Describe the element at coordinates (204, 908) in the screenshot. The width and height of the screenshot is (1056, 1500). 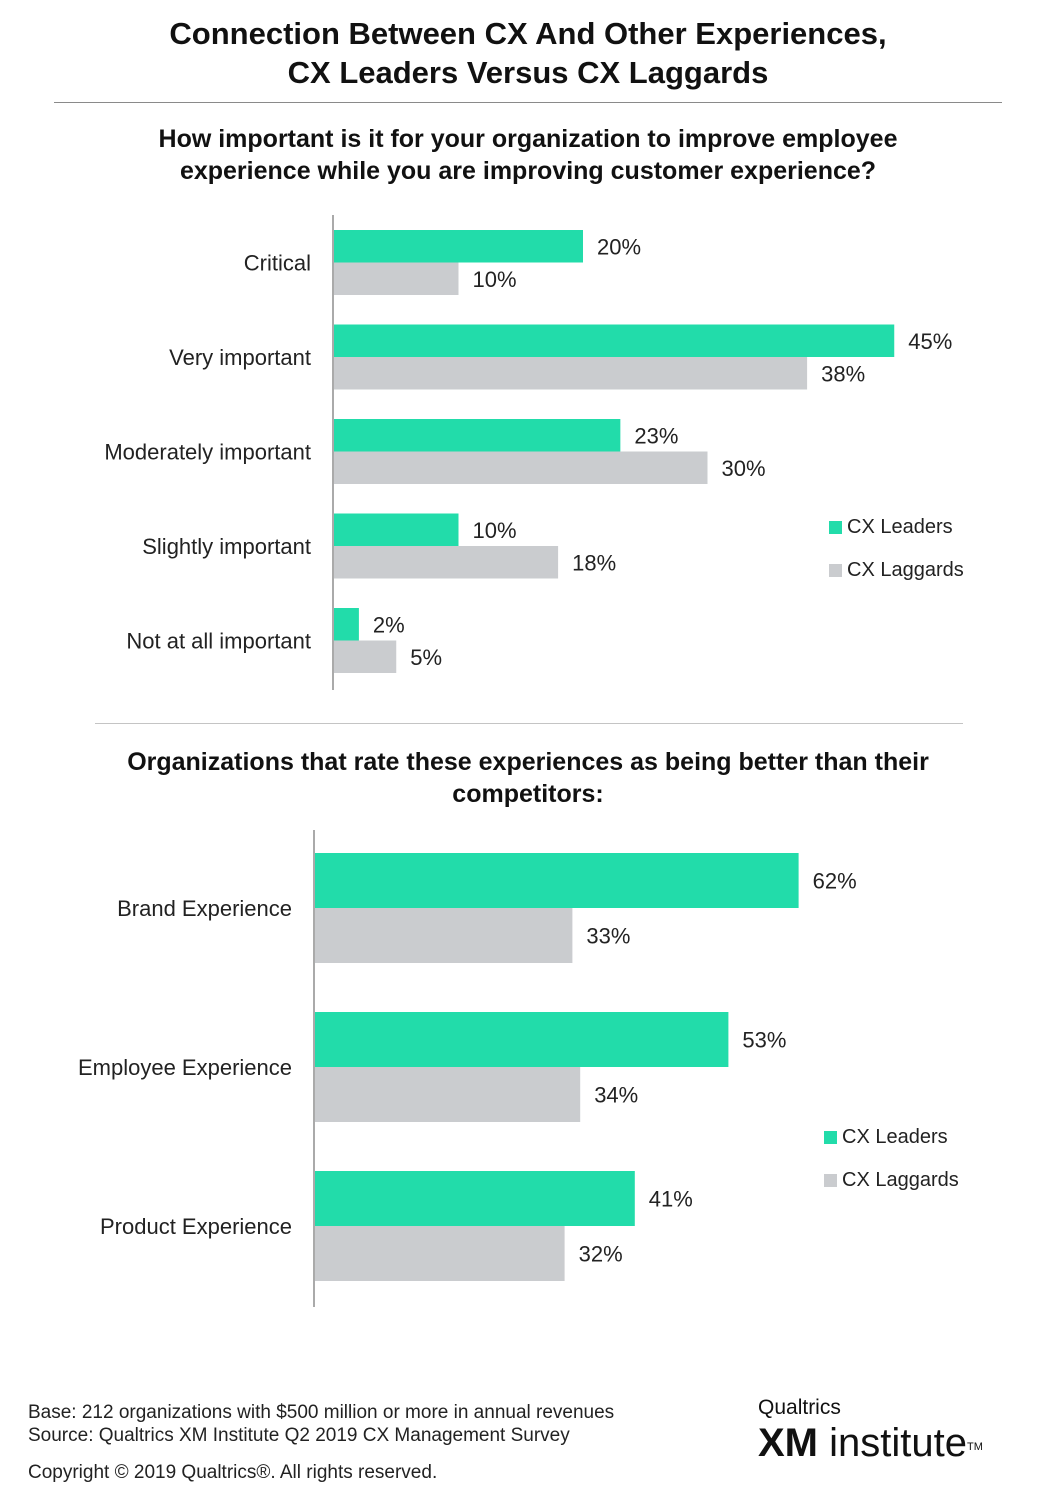
I see `category-label: Brand Experience` at that location.